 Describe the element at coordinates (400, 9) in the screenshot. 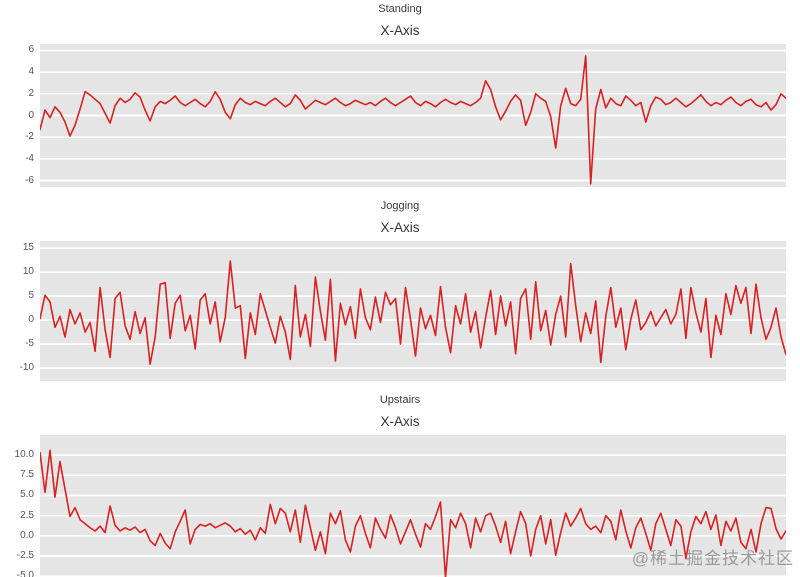

I see `chart-suptitle: Standing` at that location.